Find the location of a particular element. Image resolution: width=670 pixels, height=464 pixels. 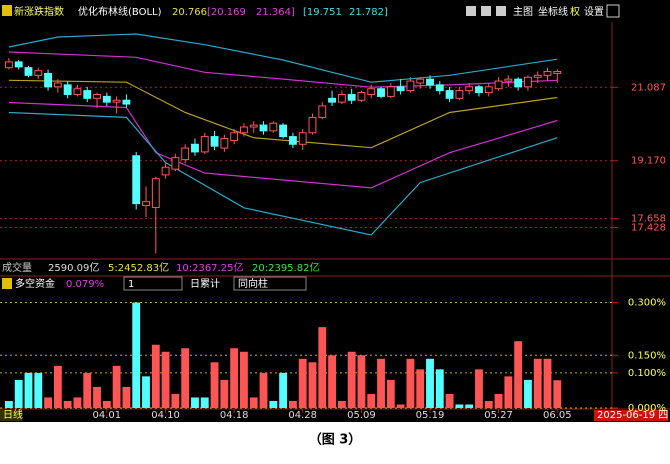

y-tick-label: 21.087 is located at coordinates (648, 87).